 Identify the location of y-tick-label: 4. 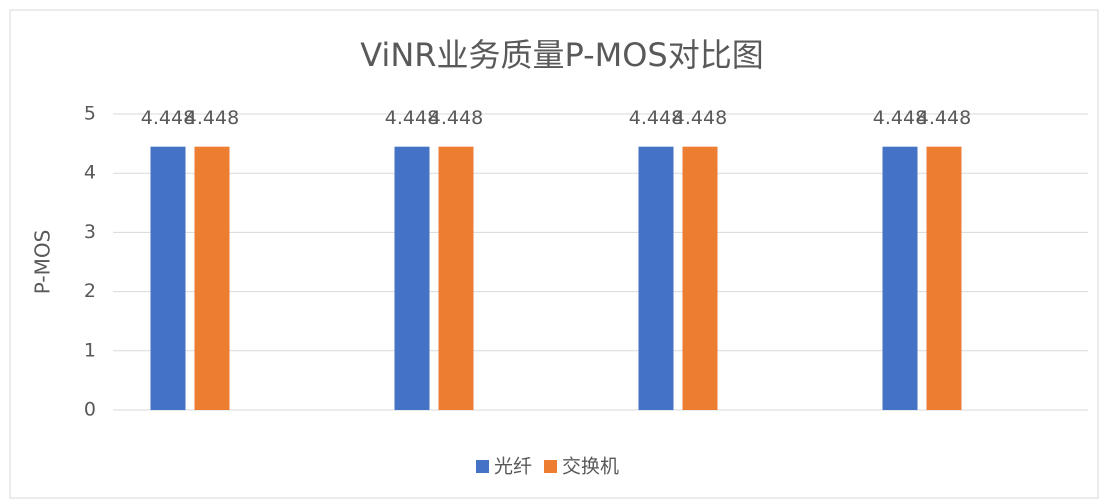
(90, 173).